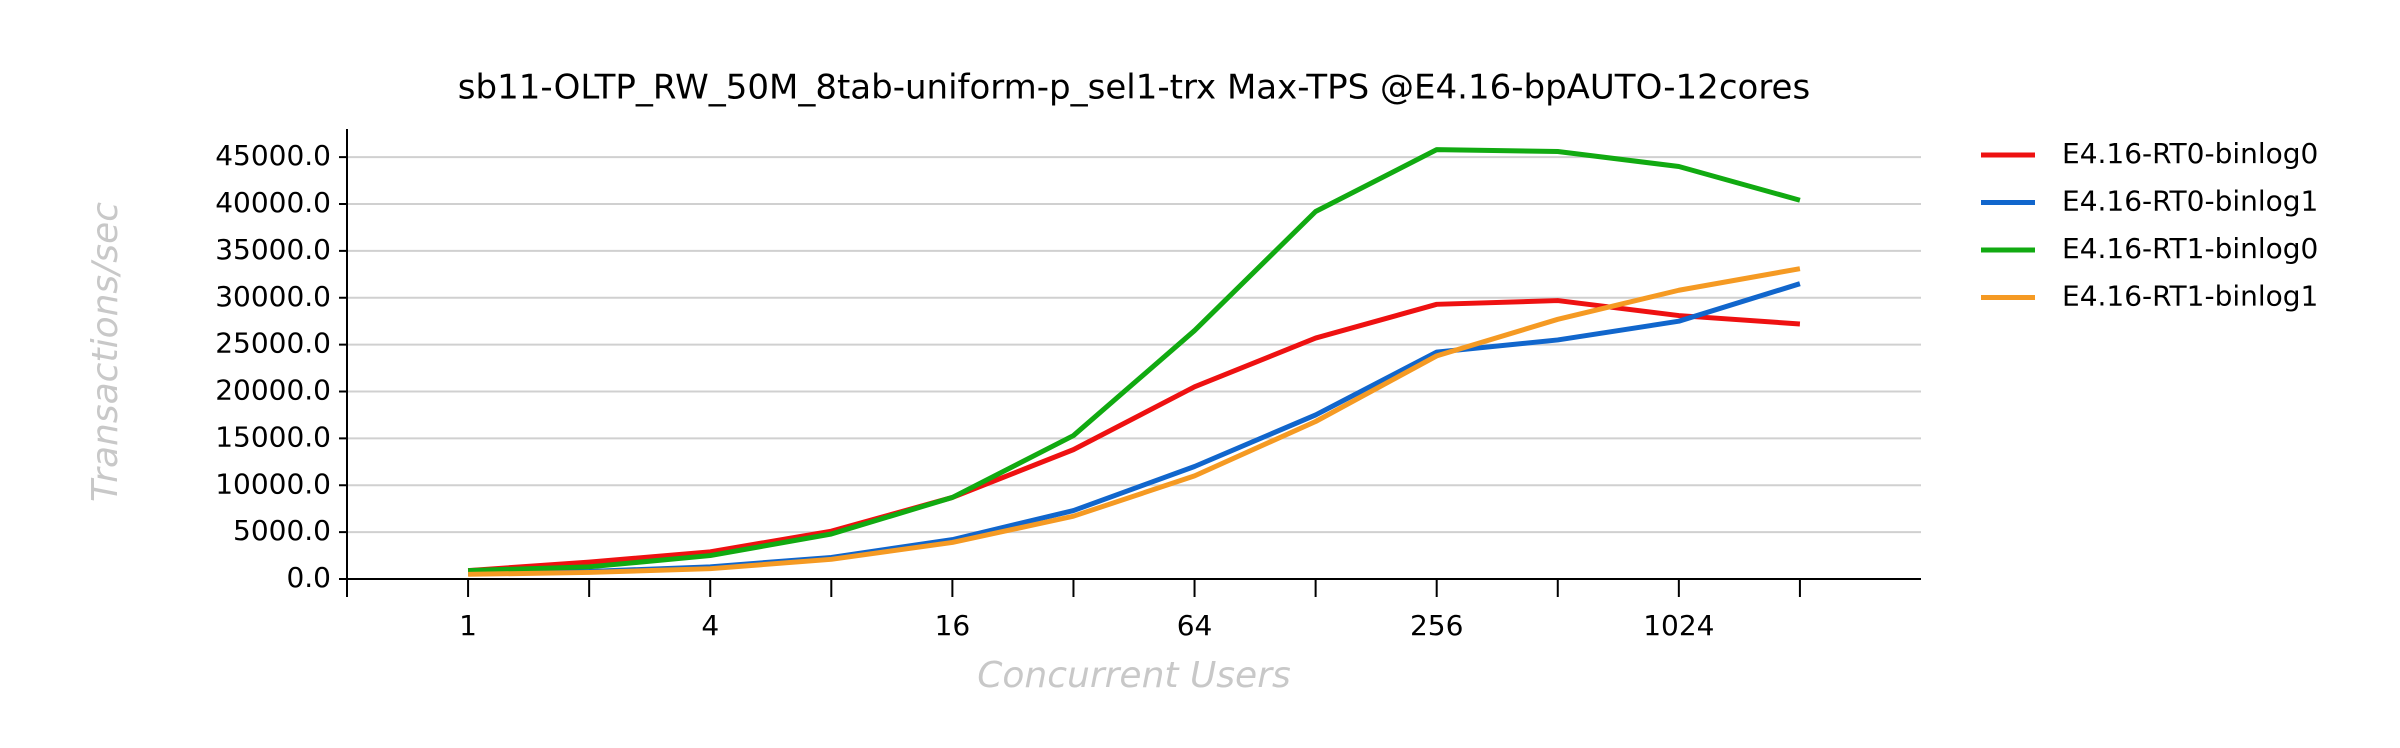 This screenshot has height=748, width=2400. I want to click on y-tick-label: 35000.0, so click(273, 249).